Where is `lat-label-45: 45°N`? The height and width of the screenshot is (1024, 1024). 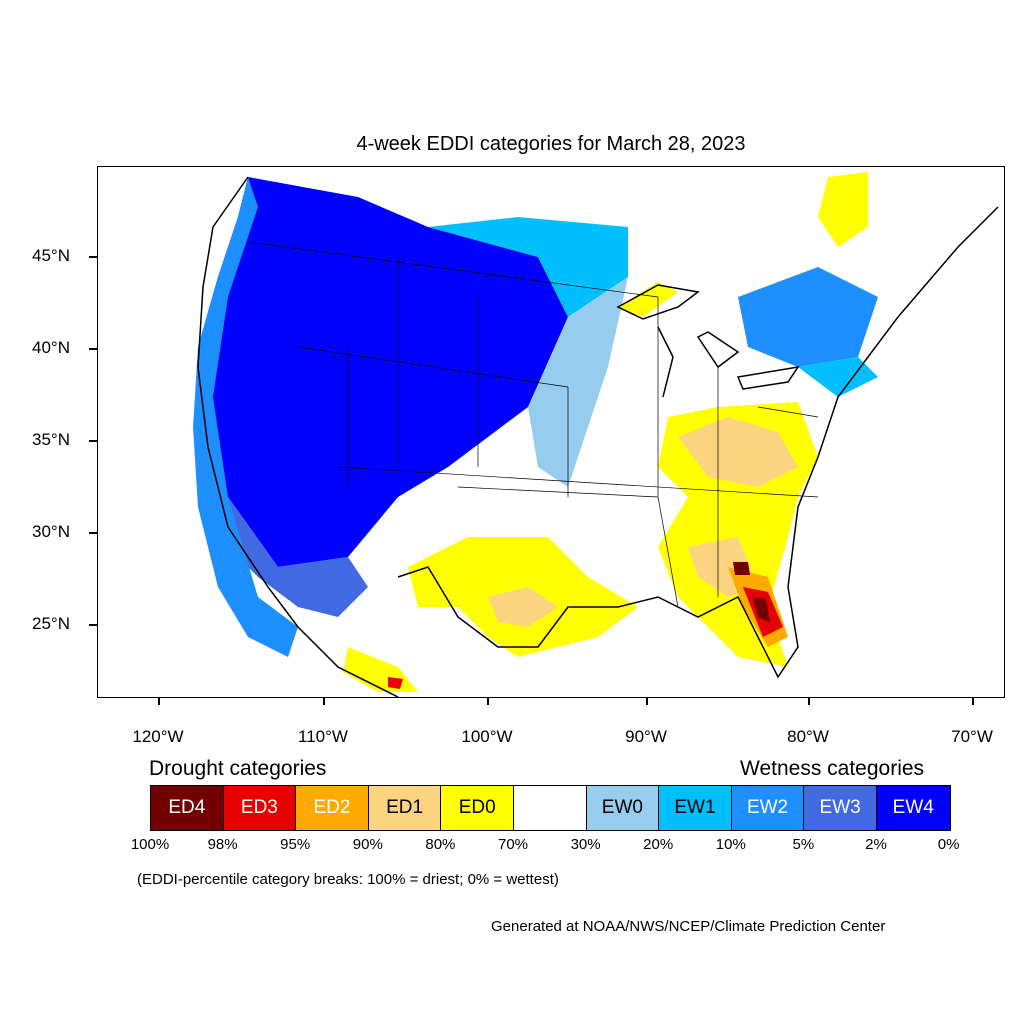
lat-label-45: 45°N is located at coordinates (51, 255).